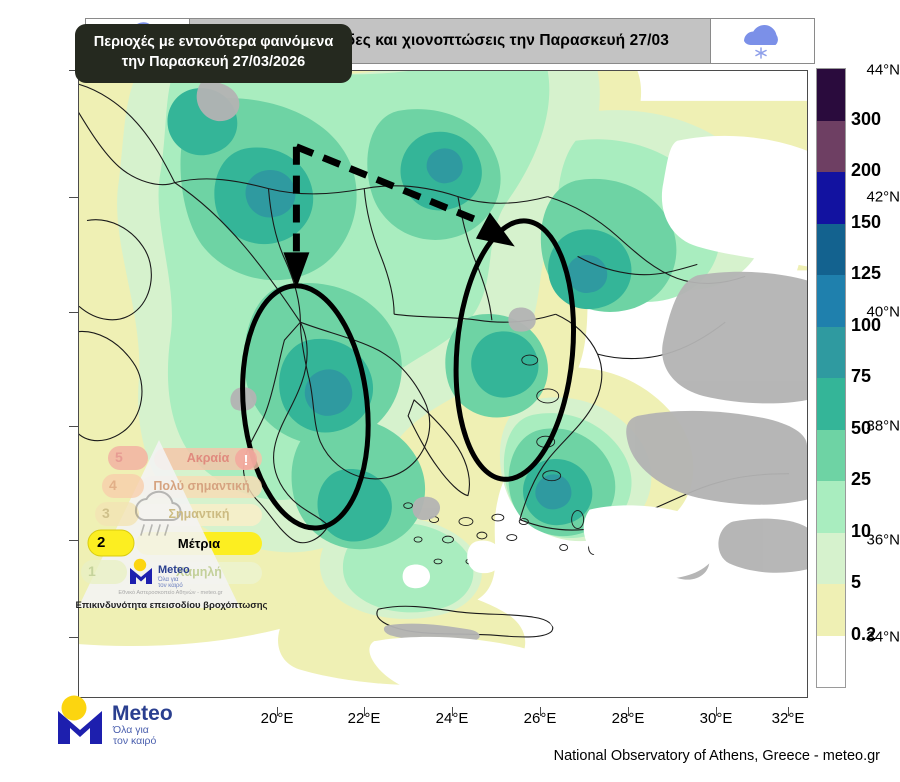  What do you see at coordinates (277, 718) in the screenshot?
I see `lon-tick-label: 20°E` at bounding box center [277, 718].